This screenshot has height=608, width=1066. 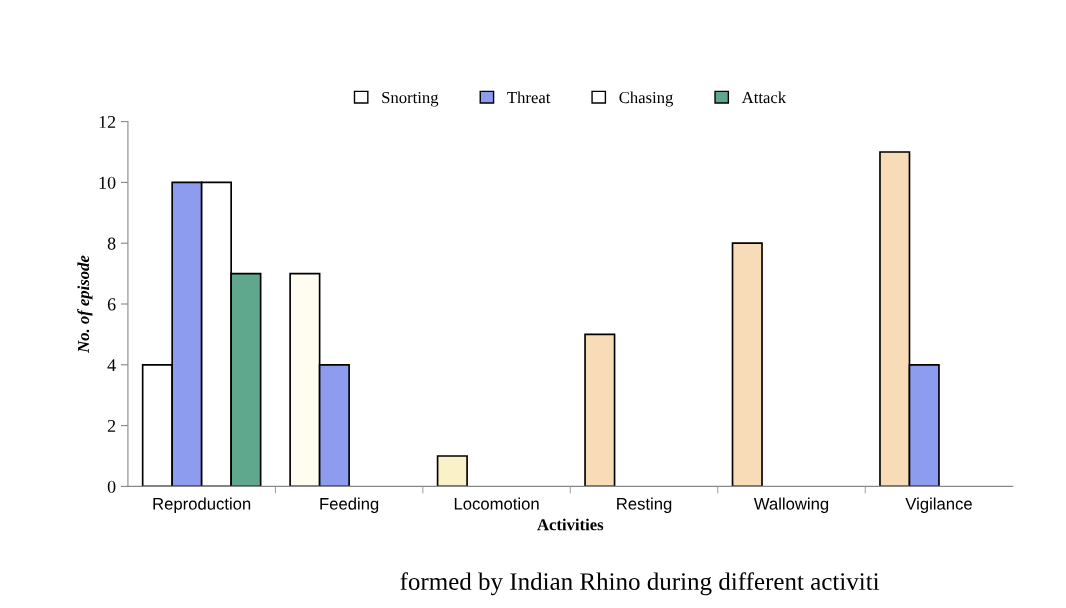 What do you see at coordinates (496, 503) in the screenshot?
I see `x-tick-label: Locomotion` at bounding box center [496, 503].